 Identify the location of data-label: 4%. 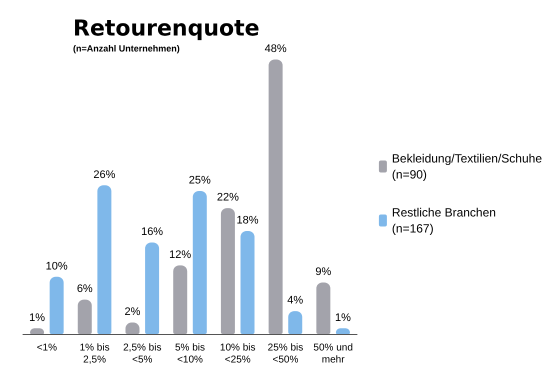
(295, 300).